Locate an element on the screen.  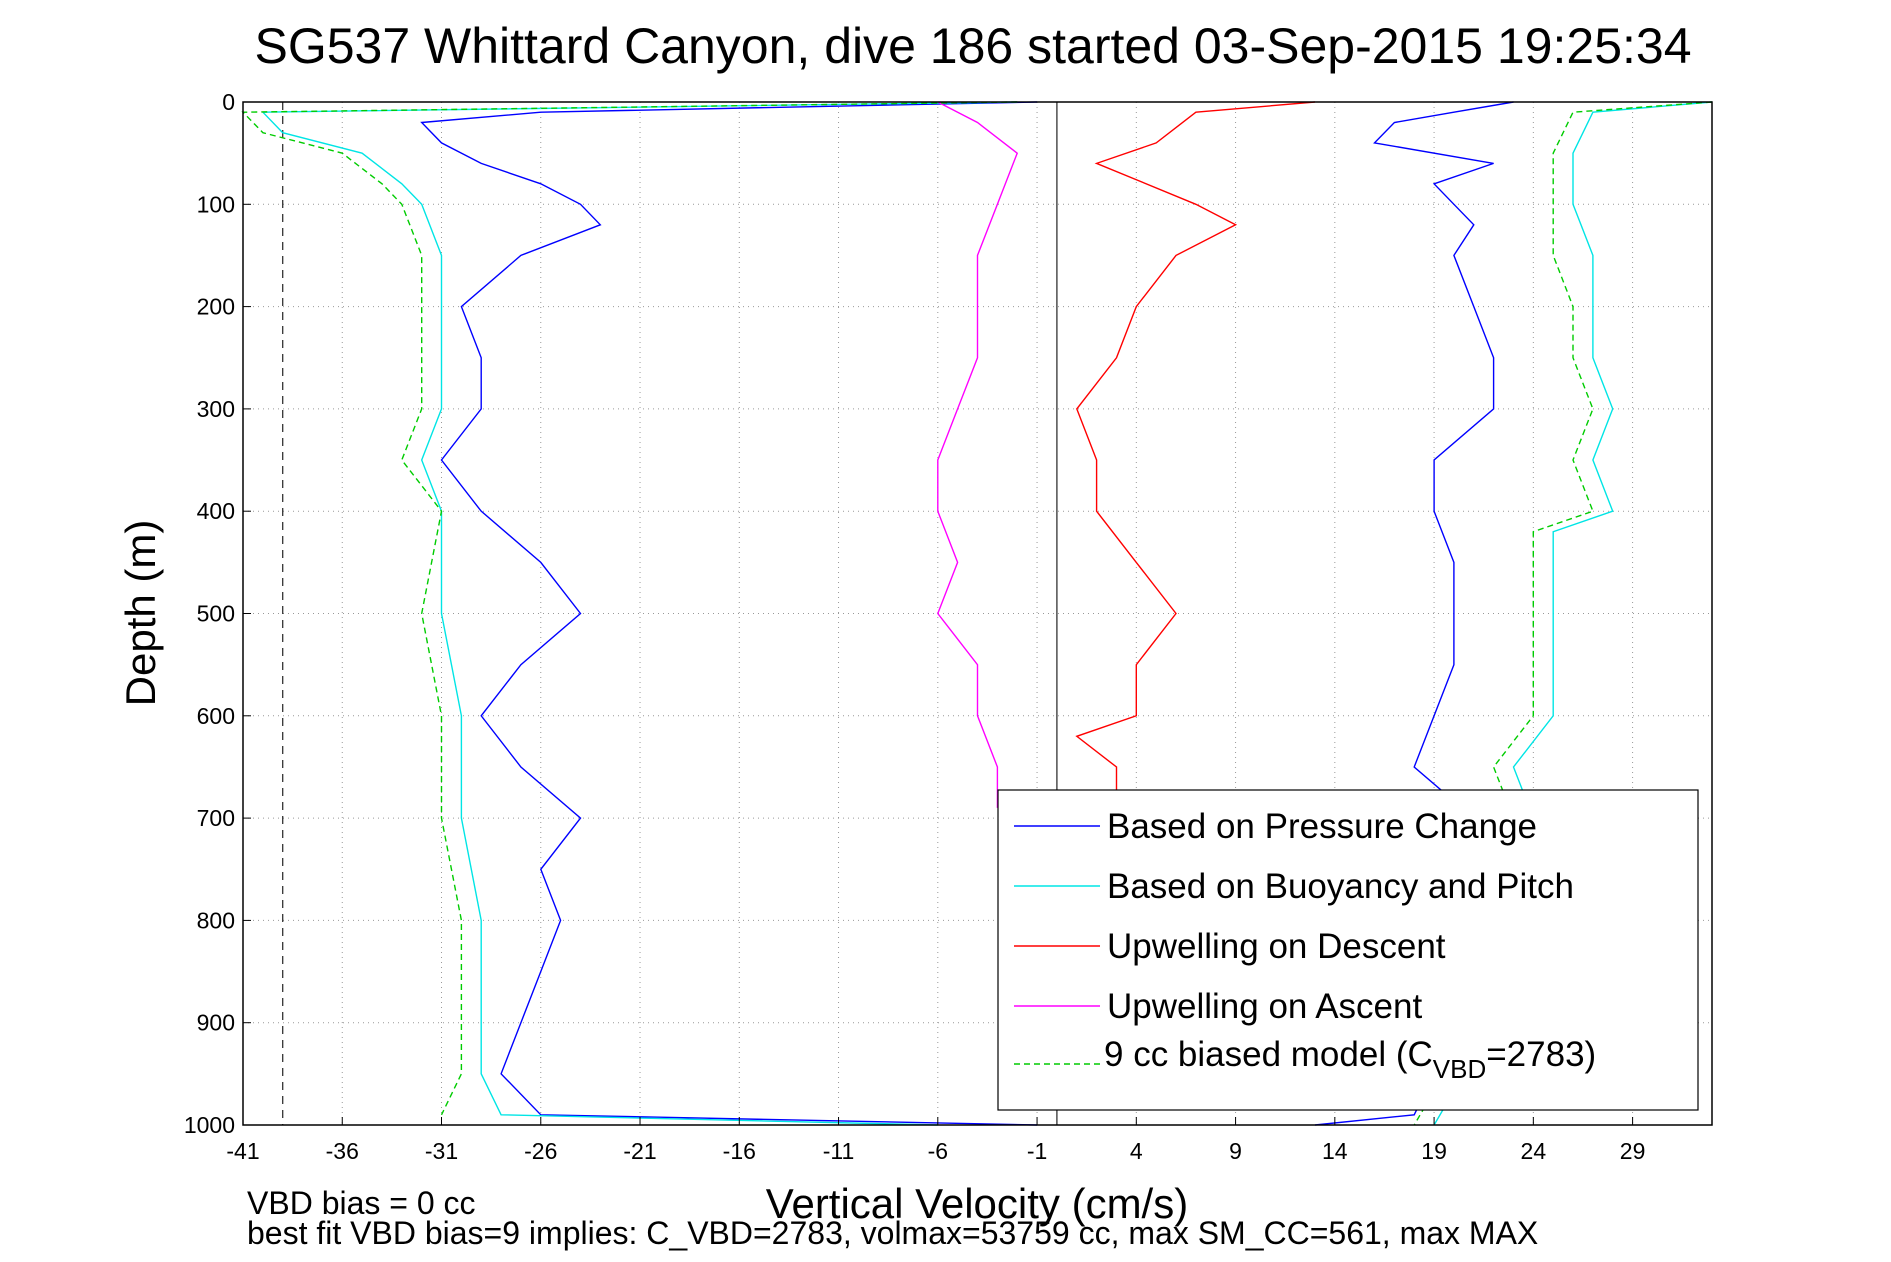
x-tick-label: -11 is located at coordinates (839, 1151).